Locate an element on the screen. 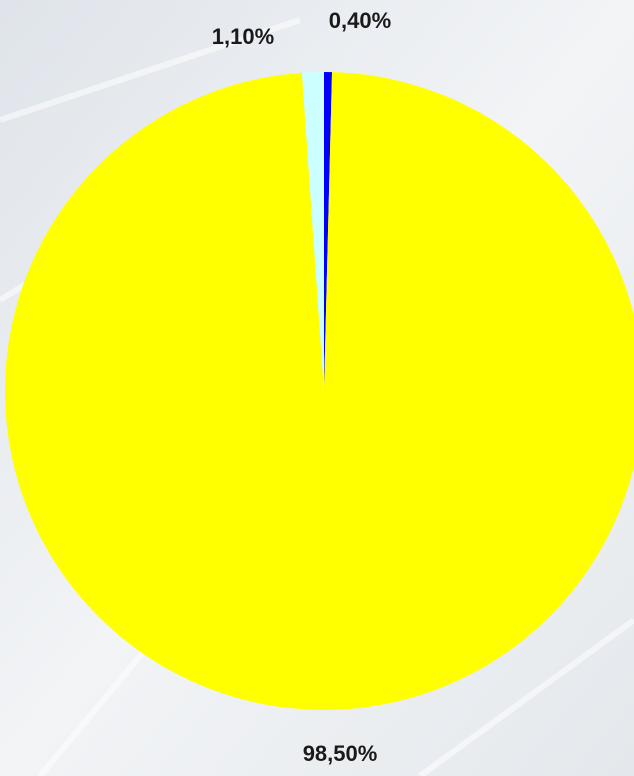 The width and height of the screenshot is (634, 776). data-label: 1,10% is located at coordinates (243, 36).